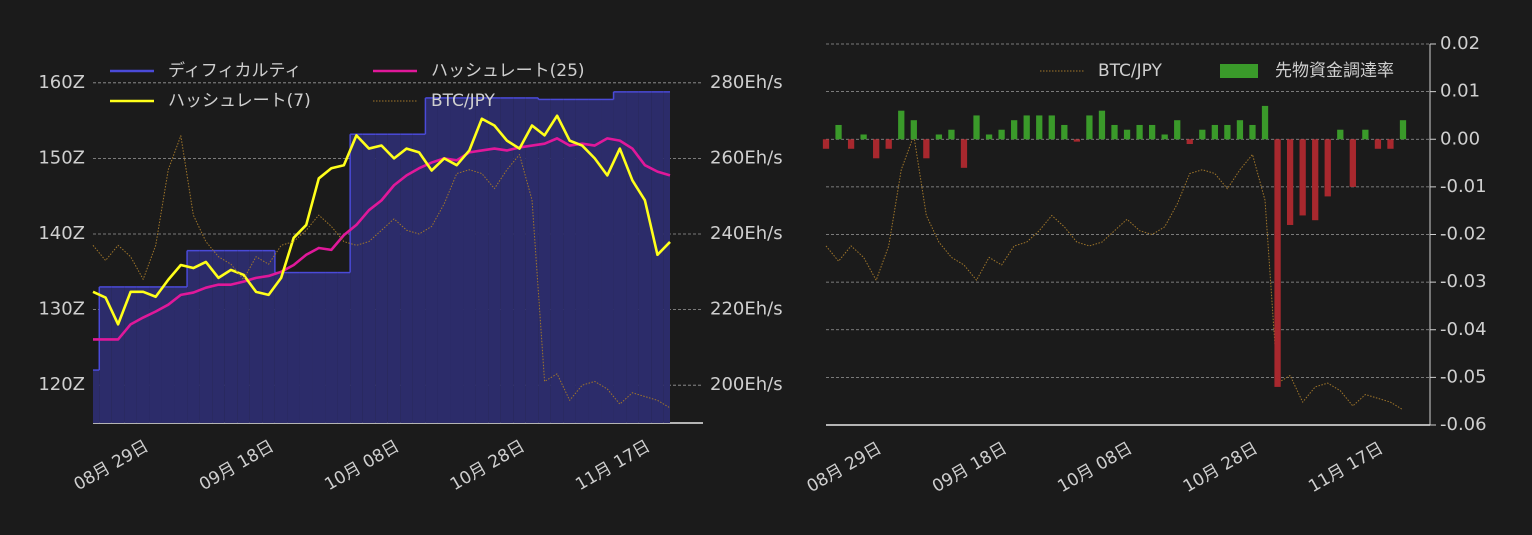 This screenshot has width=1532, height=535. I want to click on y-tick-label: -0.06, so click(1463, 424).